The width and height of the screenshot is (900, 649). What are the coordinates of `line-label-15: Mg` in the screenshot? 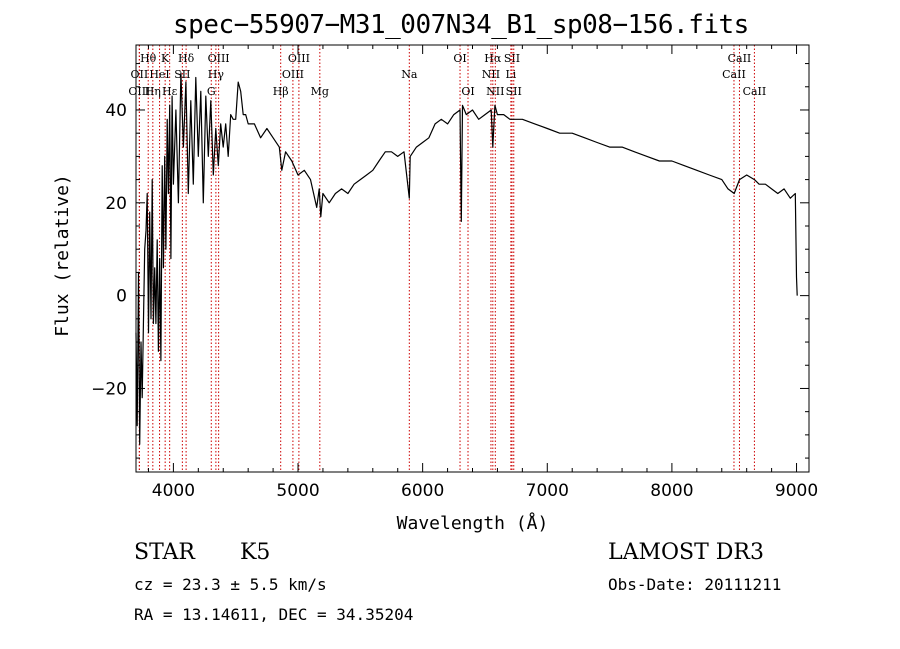 It's located at (320, 91).